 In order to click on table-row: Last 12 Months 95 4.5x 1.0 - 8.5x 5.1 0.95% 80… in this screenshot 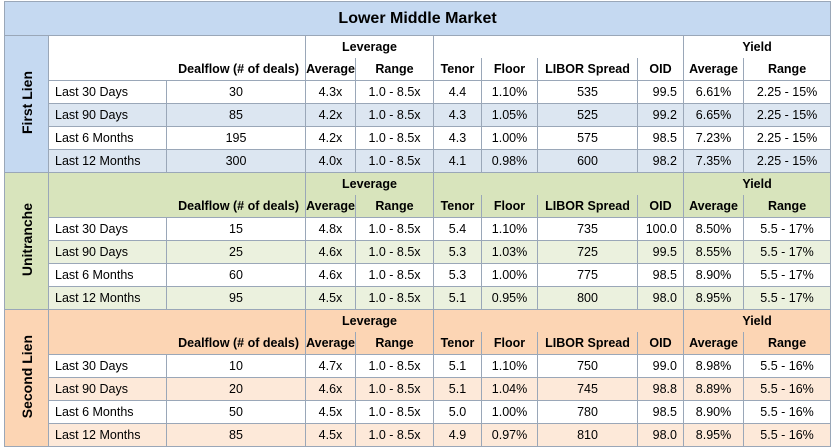, I will do `click(418, 298)`.